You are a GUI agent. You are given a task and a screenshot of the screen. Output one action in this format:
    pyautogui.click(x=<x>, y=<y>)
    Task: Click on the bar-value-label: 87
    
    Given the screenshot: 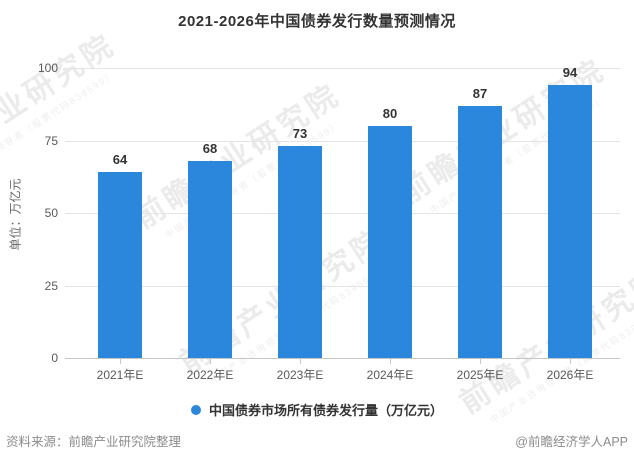 What is the action you would take?
    pyautogui.click(x=480, y=93)
    